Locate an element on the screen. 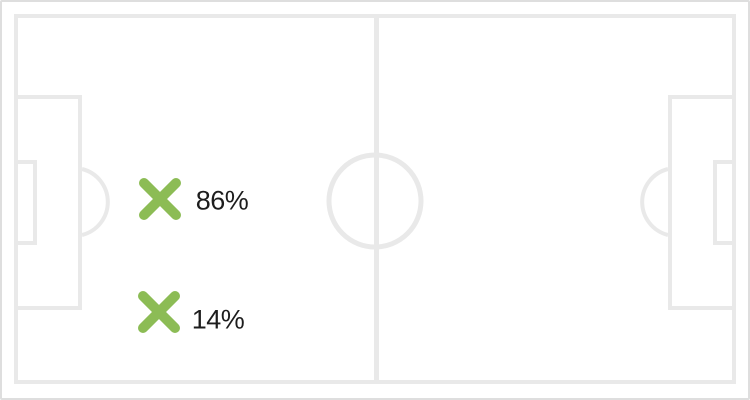 This screenshot has width=750, height=400. data-point-label: 86% is located at coordinates (222, 200).